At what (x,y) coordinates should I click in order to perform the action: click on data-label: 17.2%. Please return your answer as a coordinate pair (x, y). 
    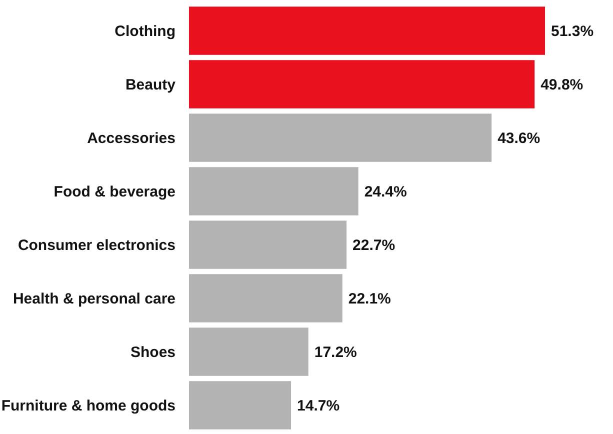
    Looking at the image, I should click on (335, 352).